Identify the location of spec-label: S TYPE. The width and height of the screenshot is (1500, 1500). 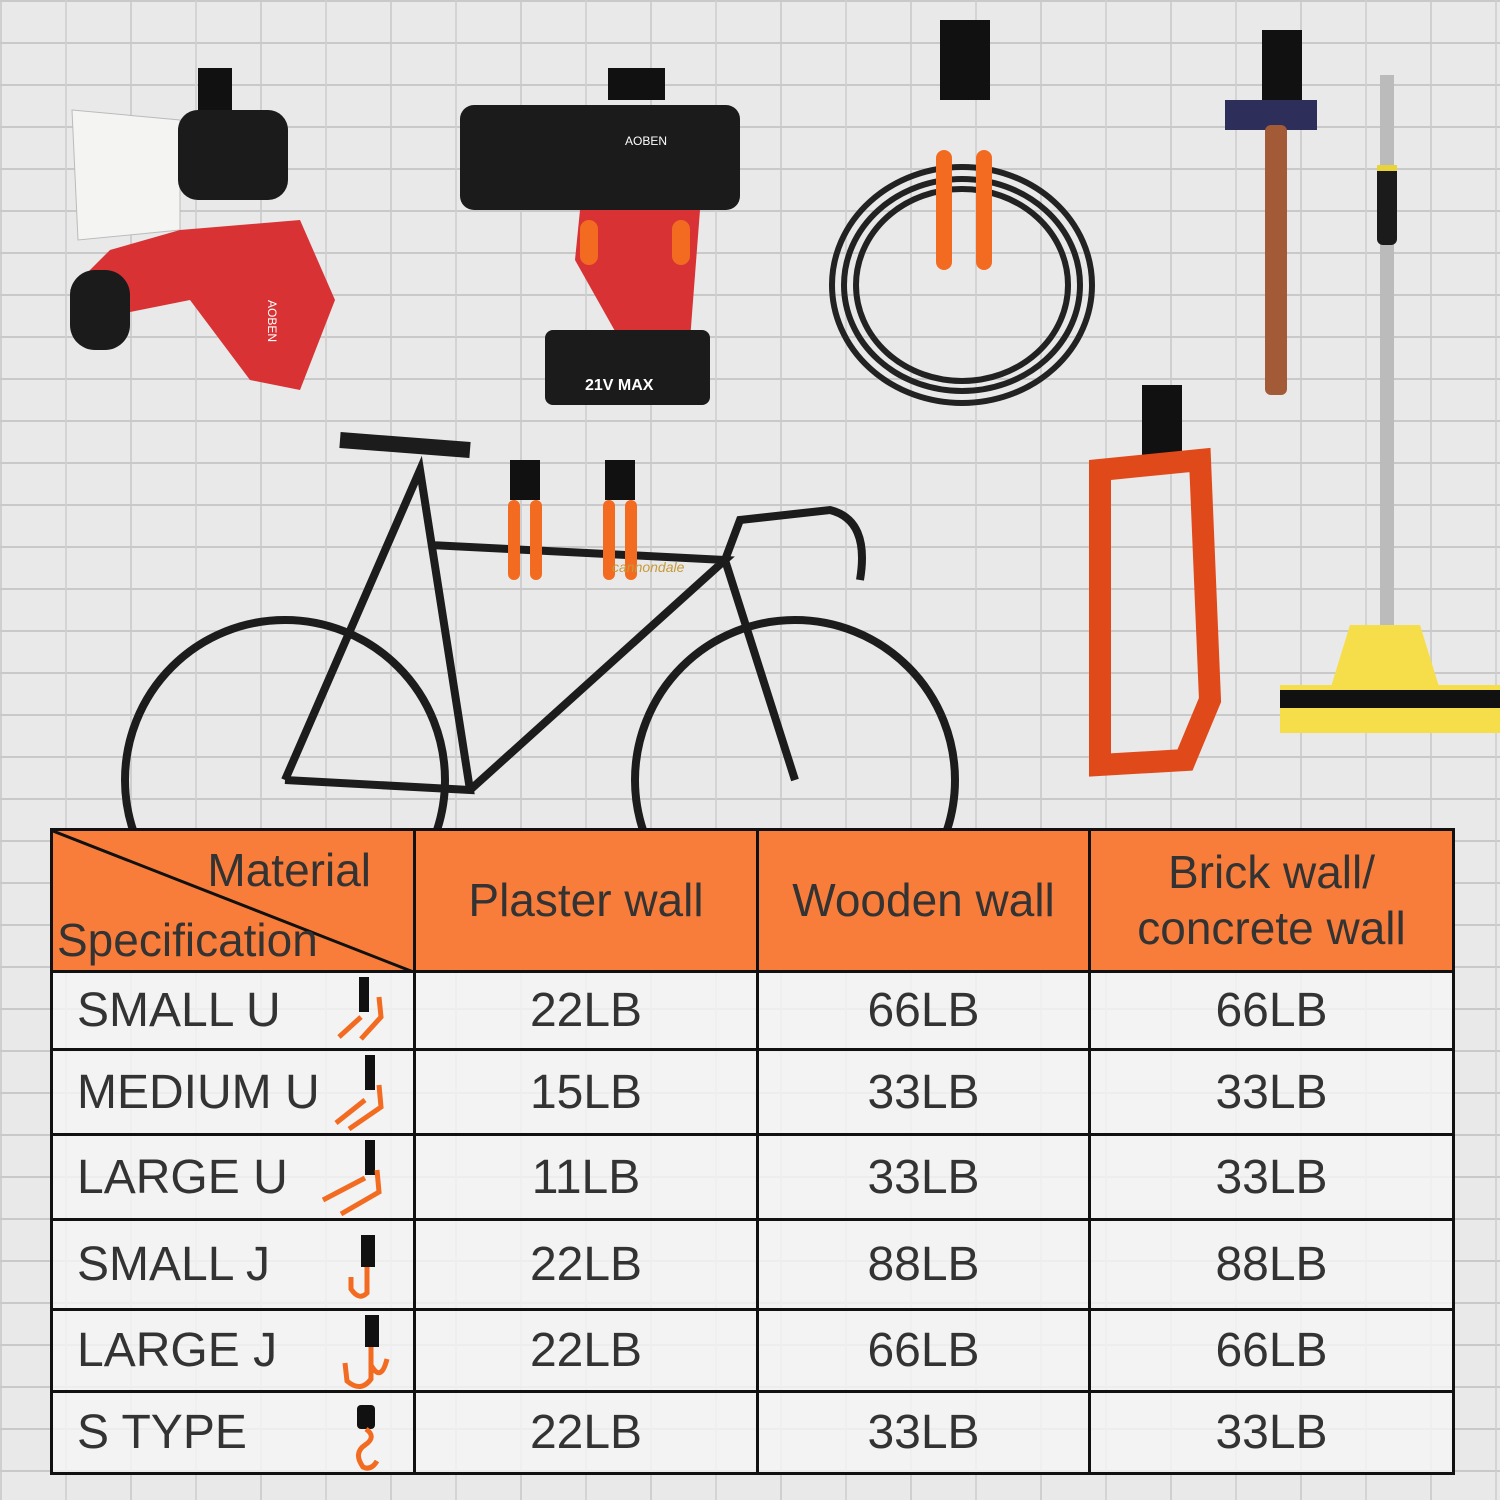
(162, 1432).